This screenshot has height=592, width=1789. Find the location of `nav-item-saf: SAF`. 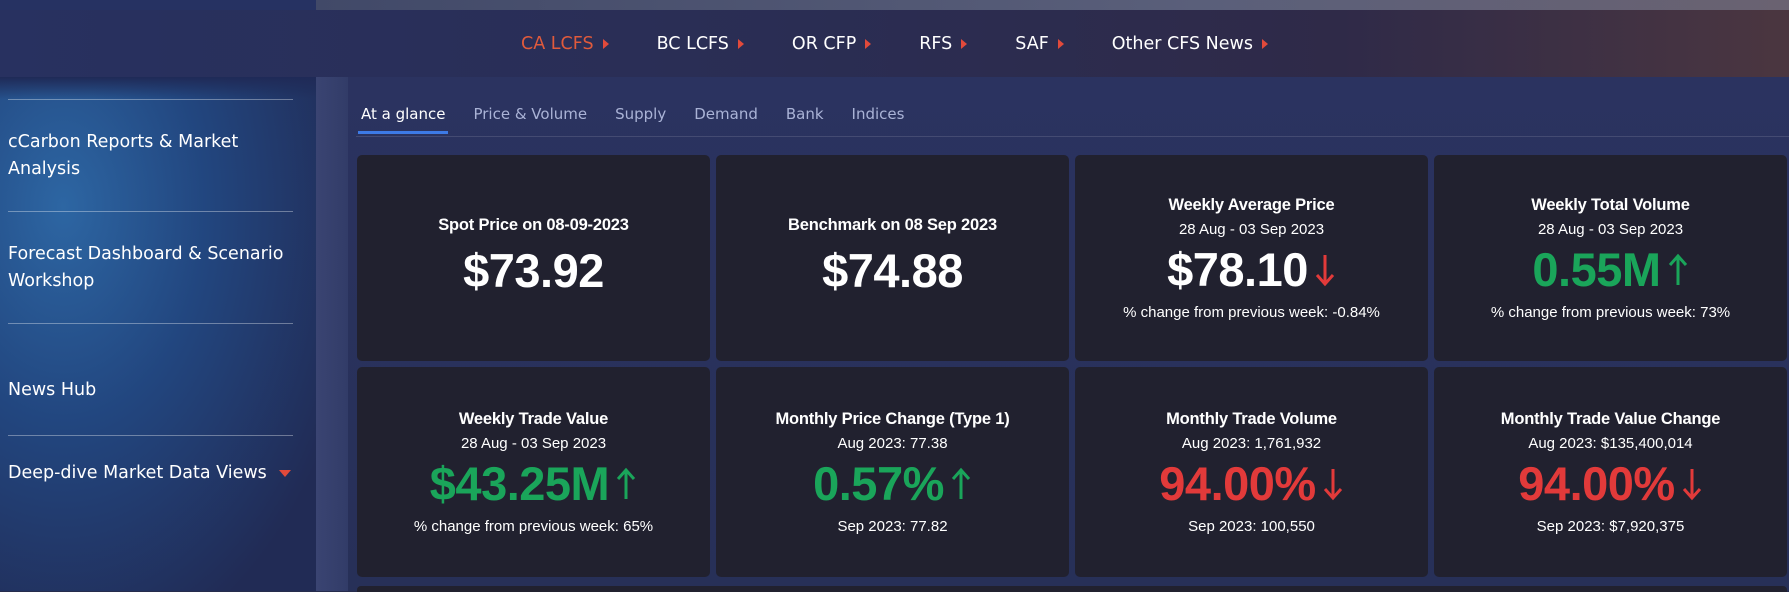

nav-item-saf: SAF is located at coordinates (1039, 43).